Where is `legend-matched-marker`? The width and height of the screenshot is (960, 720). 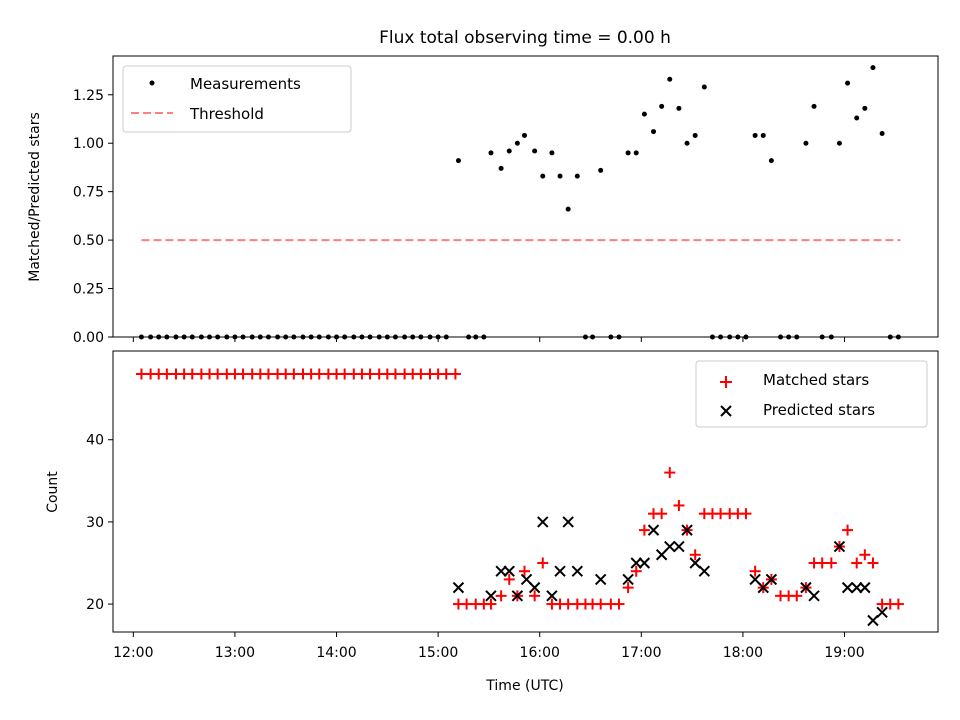 legend-matched-marker is located at coordinates (726, 382).